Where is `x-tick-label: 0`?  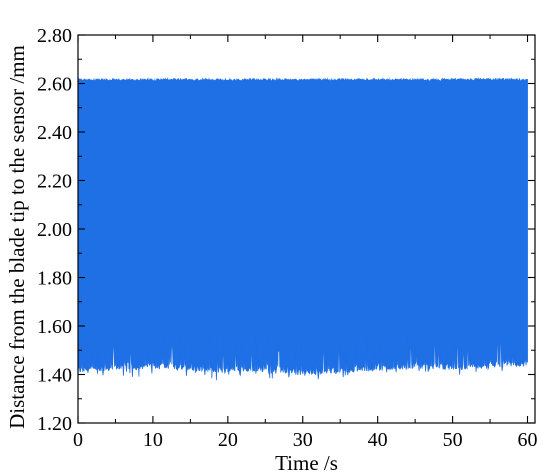
x-tick-label: 0 is located at coordinates (78, 440).